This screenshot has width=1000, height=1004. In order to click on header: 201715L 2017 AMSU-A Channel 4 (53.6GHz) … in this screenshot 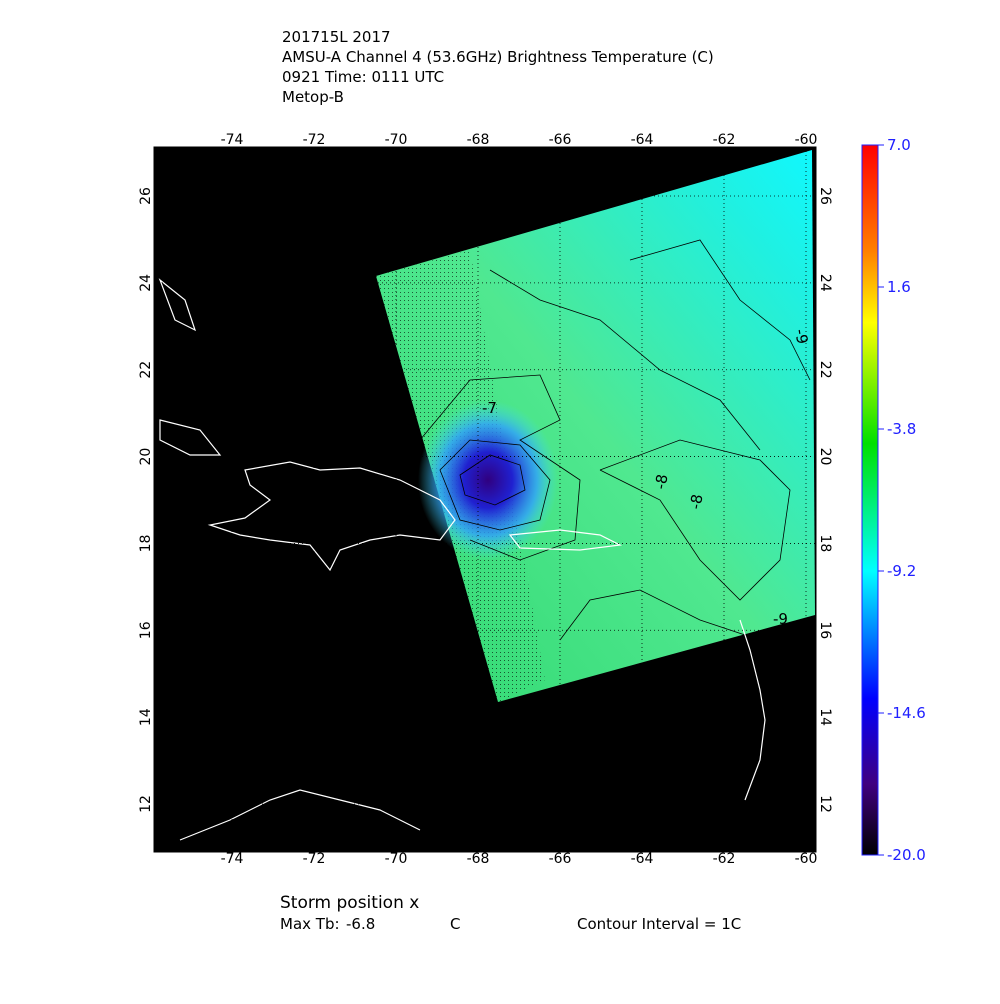, I will do `click(498, 67)`.